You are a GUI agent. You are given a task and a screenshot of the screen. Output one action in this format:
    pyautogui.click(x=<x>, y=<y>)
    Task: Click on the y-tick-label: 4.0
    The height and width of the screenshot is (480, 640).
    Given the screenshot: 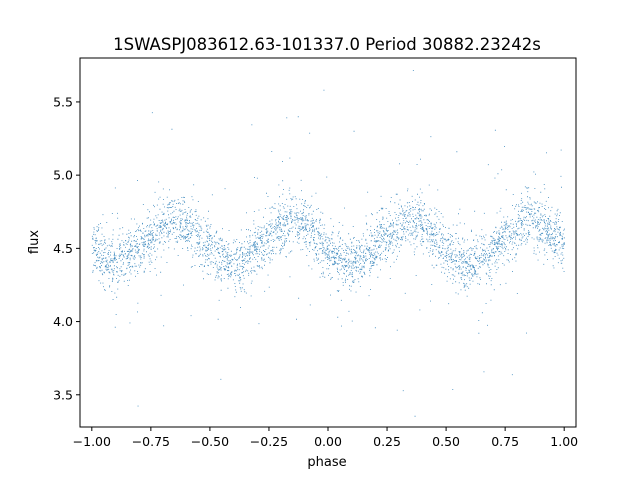 What is the action you would take?
    pyautogui.click(x=63, y=321)
    